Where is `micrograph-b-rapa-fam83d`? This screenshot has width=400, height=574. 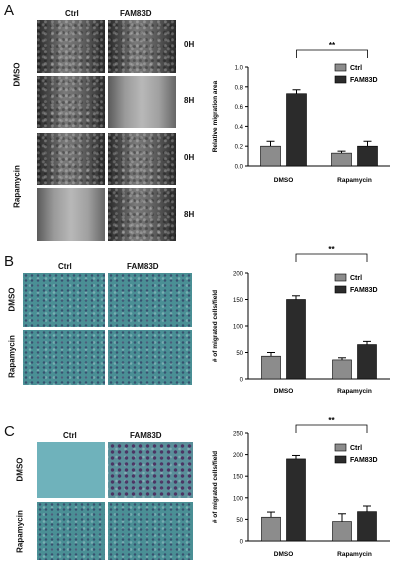
micrograph-b-rapa-fam83d is located at coordinates (150, 357).